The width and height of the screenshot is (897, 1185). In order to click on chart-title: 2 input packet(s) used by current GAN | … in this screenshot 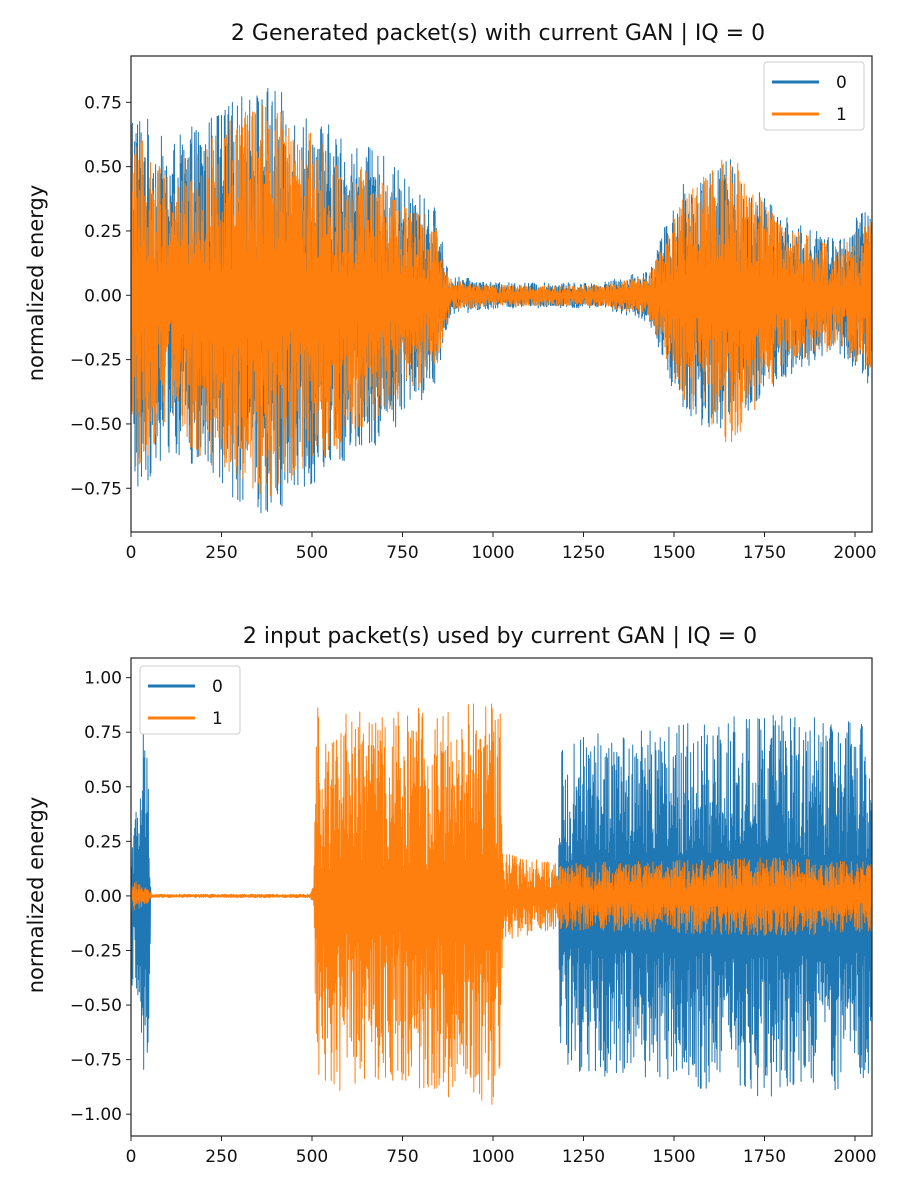, I will do `click(500, 636)`.